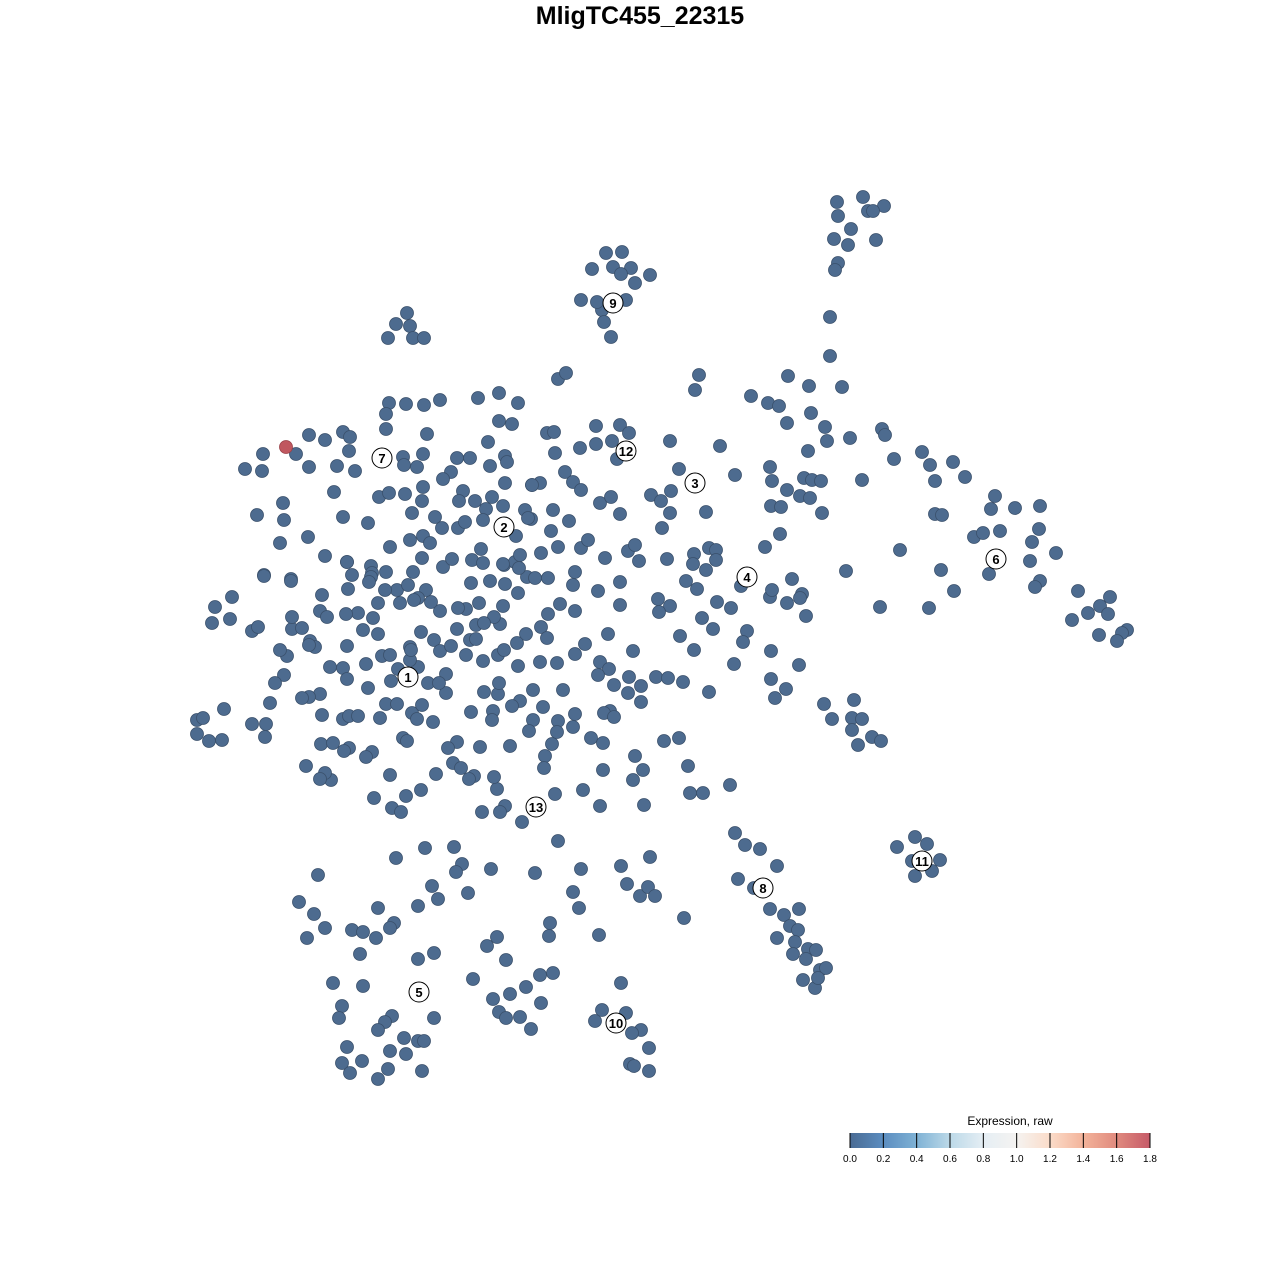 The width and height of the screenshot is (1280, 1280). I want to click on cluster-label-text: 3, so click(694, 483).